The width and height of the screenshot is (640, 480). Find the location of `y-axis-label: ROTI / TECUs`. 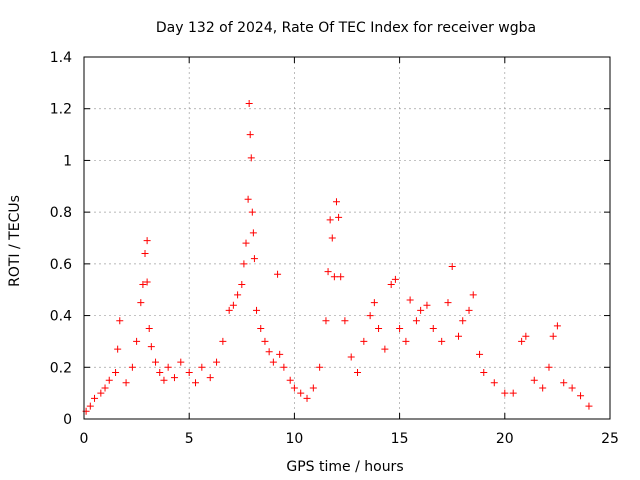

y-axis-label: ROTI / TECUs is located at coordinates (15, 241).